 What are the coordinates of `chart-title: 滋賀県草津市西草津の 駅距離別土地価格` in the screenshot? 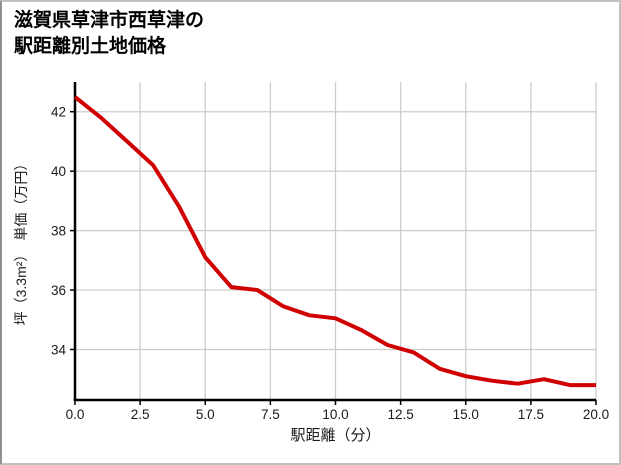 It's located at (109, 34).